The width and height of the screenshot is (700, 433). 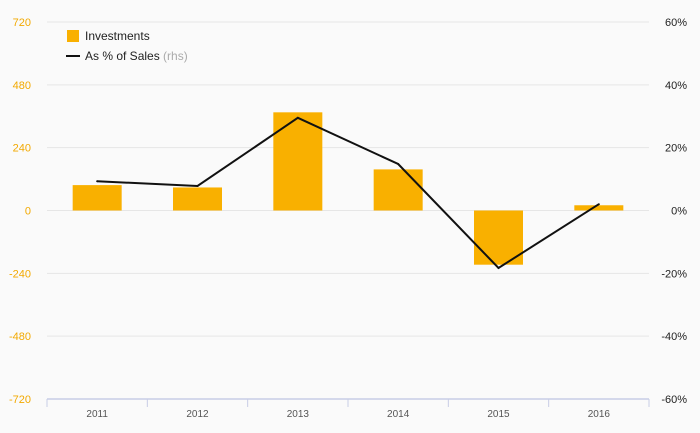 I want to click on x-tick-label: 2014, so click(x=398, y=414).